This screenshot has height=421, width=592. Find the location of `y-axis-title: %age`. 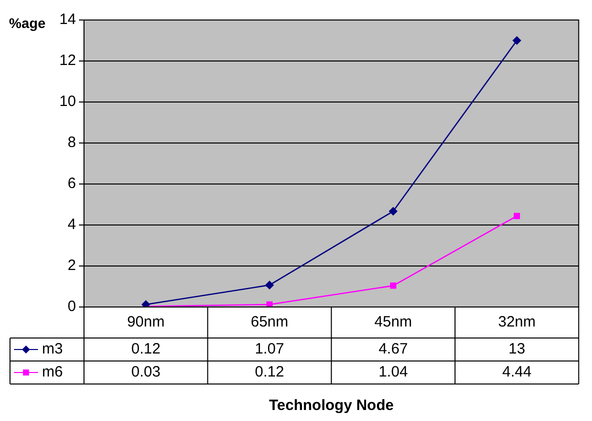

y-axis-title: %age is located at coordinates (27, 22).